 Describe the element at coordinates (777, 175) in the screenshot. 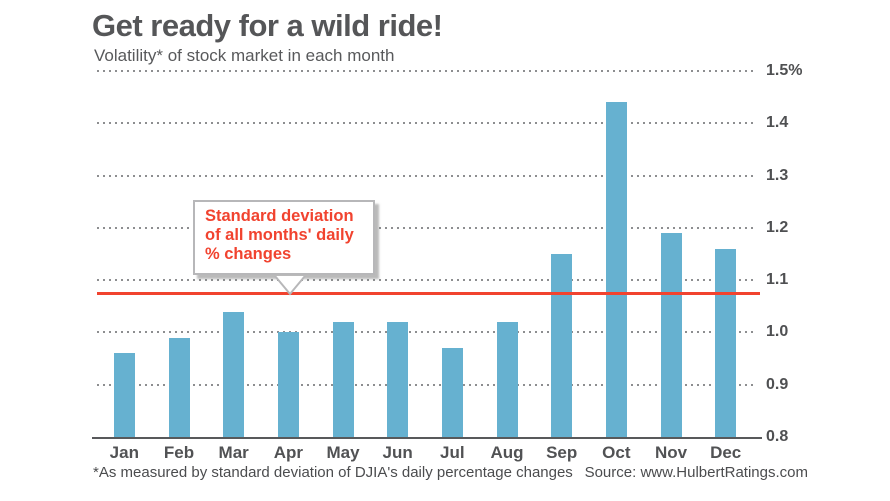

I see `y-tick-label: 1.3` at that location.